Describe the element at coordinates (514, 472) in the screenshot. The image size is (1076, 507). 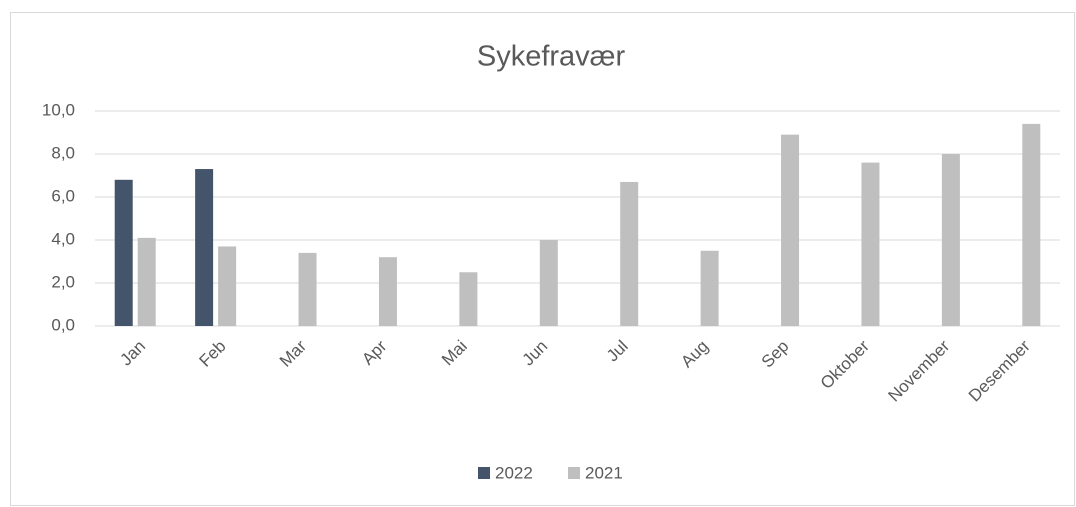
I see `legend-label: 2022` at that location.